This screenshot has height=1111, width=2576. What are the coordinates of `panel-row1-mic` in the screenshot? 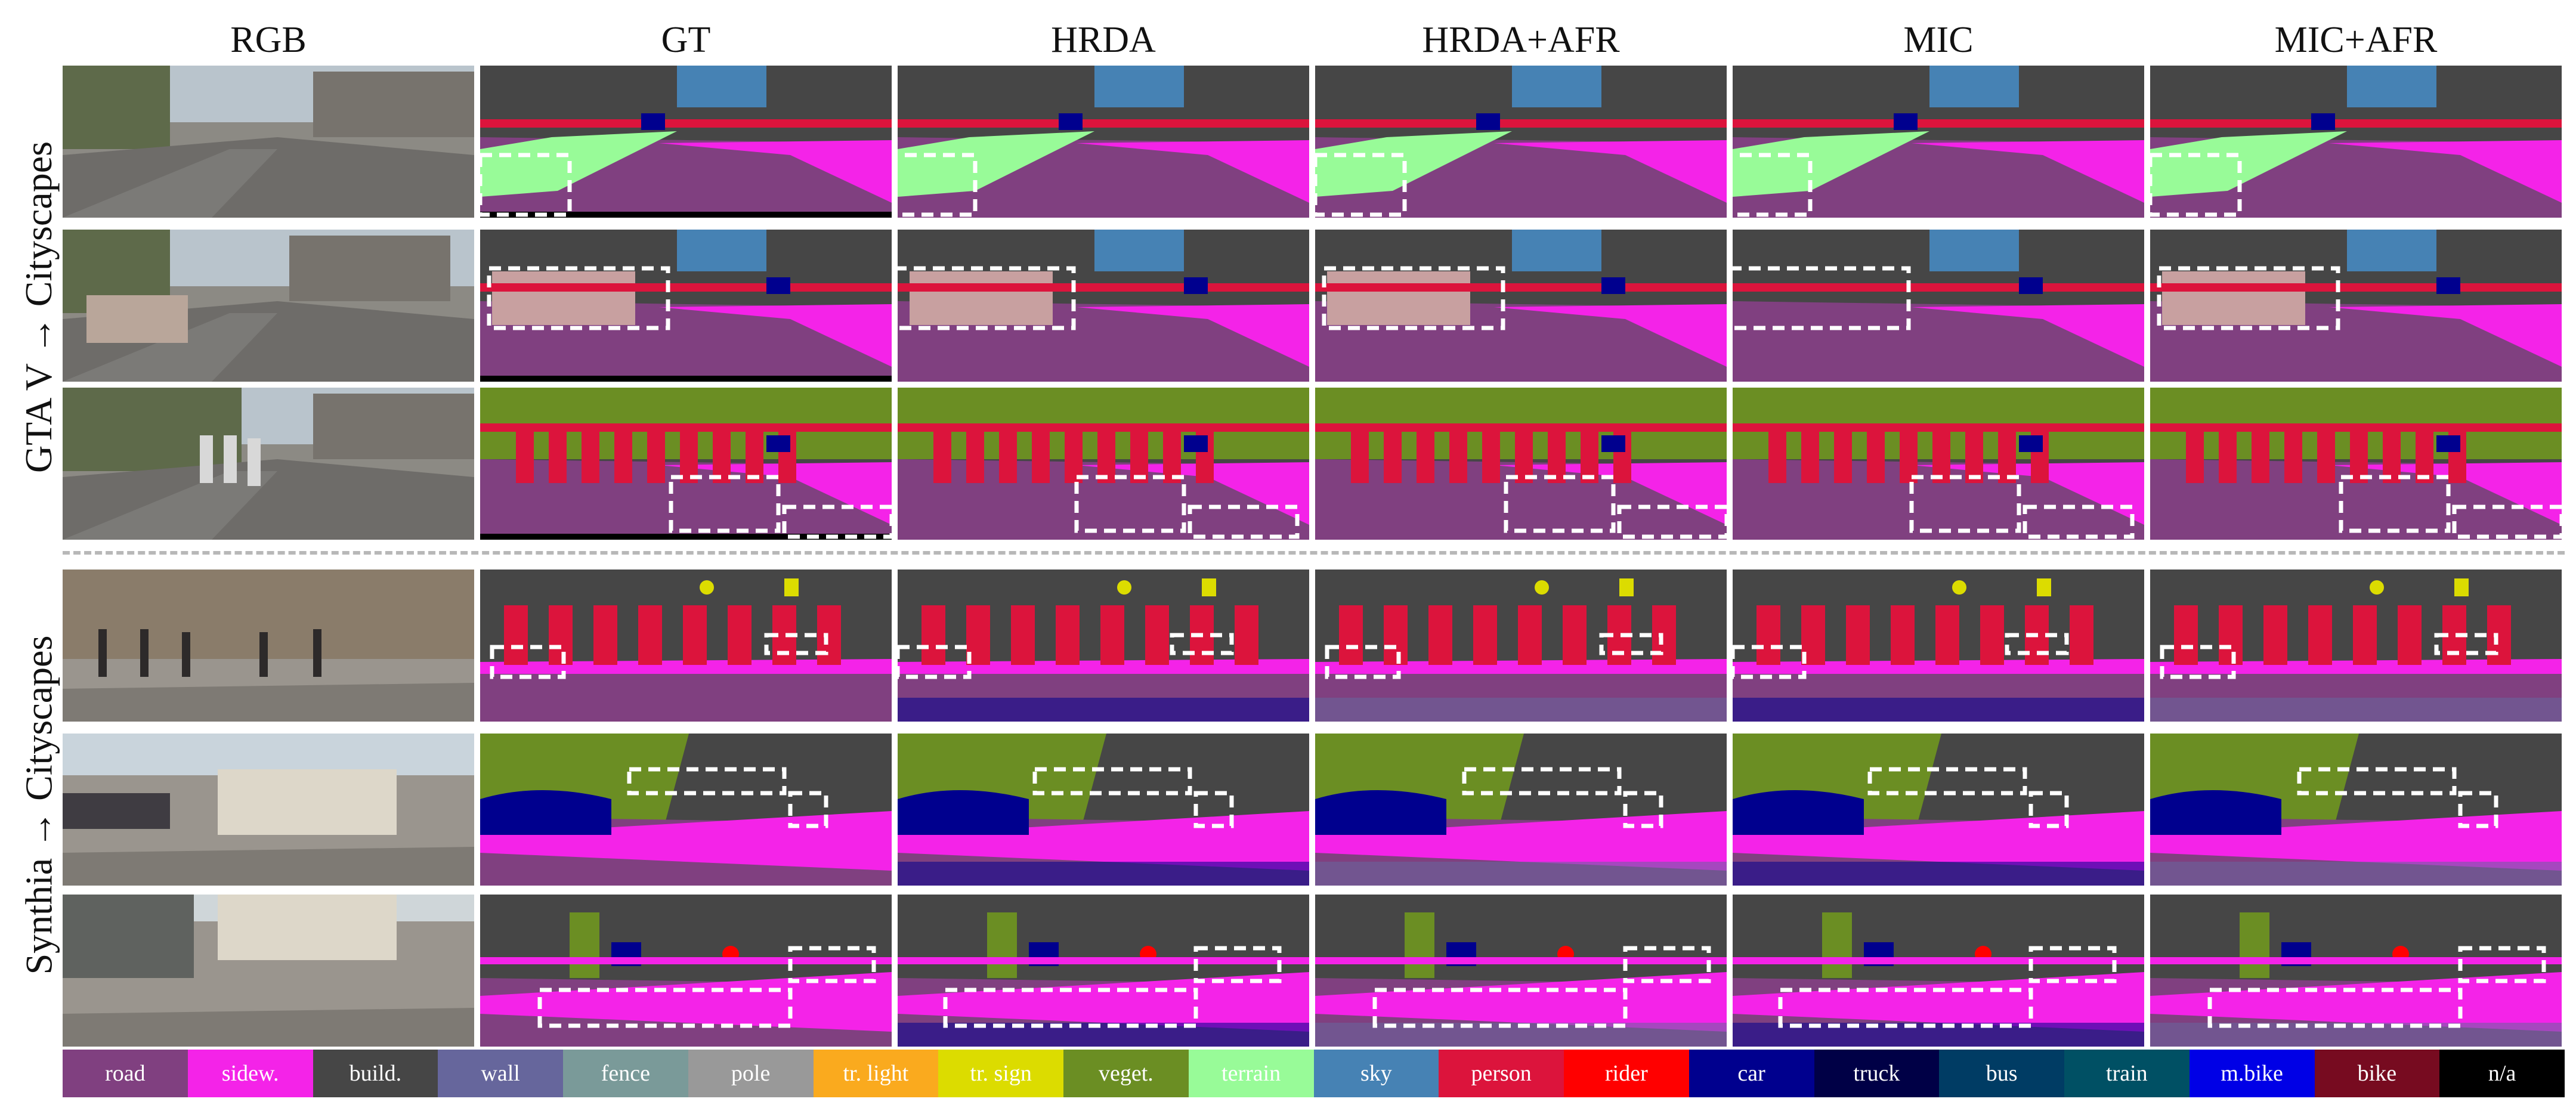 It's located at (1938, 142).